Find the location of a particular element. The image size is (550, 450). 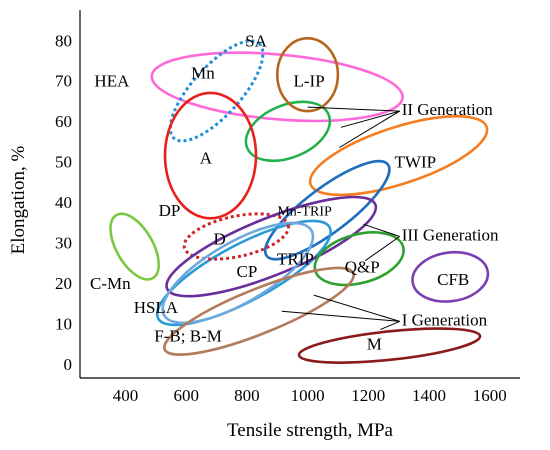

region-hea-ellipse is located at coordinates (277, 87).